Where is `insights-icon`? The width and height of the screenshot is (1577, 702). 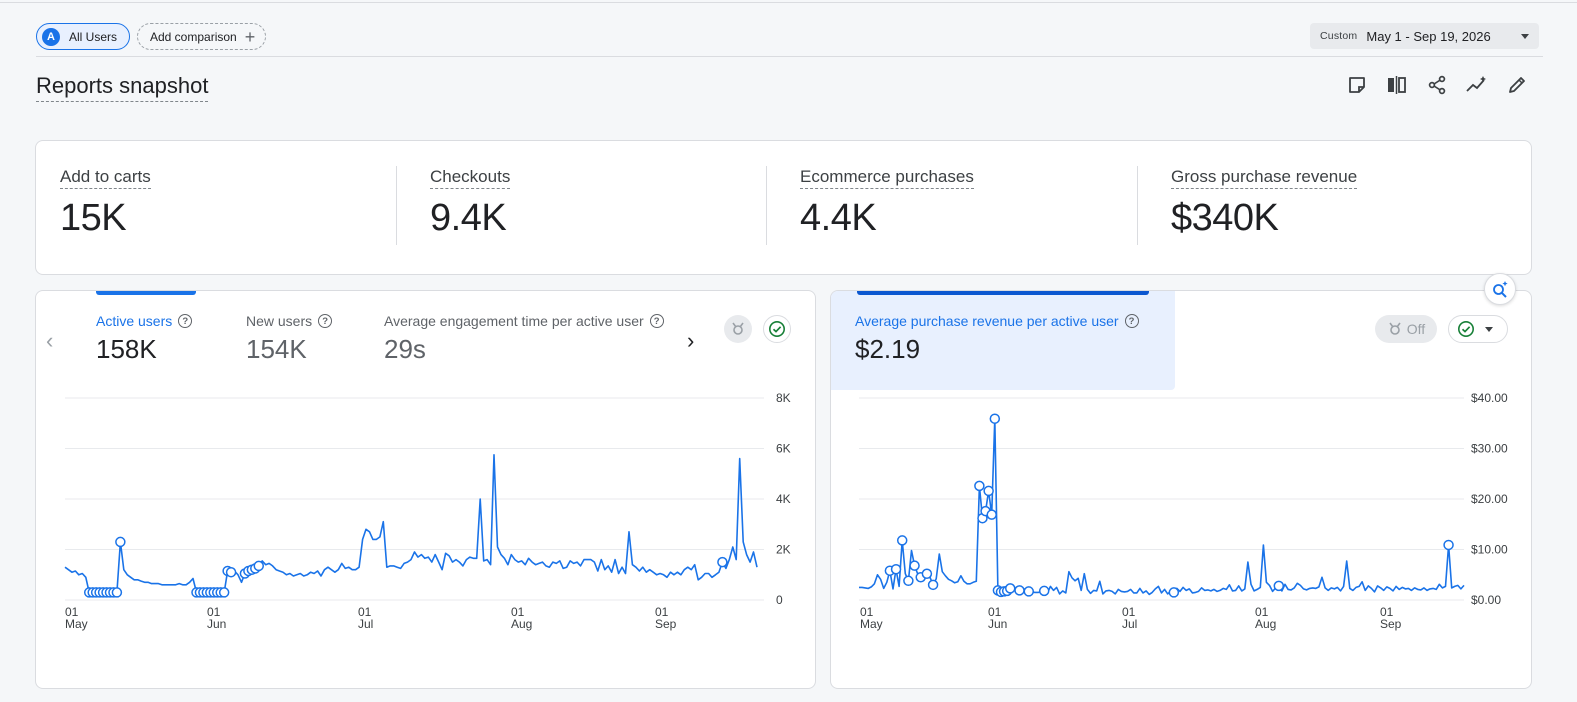 insights-icon is located at coordinates (1477, 85).